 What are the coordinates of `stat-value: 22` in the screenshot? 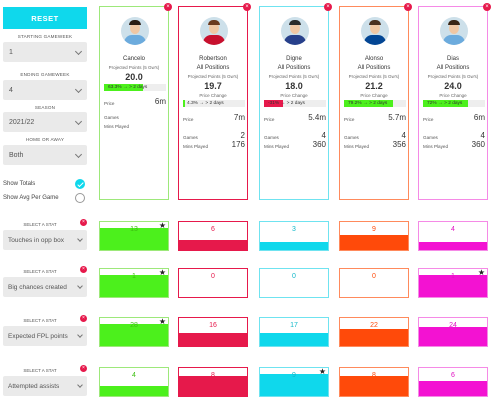 It's located at (374, 325).